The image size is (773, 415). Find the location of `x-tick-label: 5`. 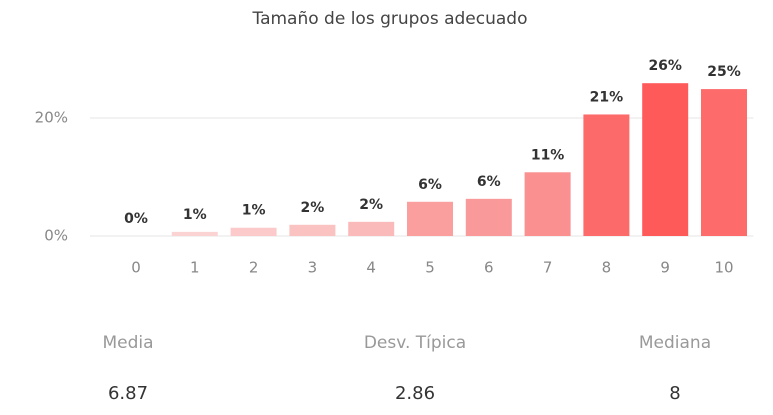

x-tick-label: 5 is located at coordinates (430, 268).